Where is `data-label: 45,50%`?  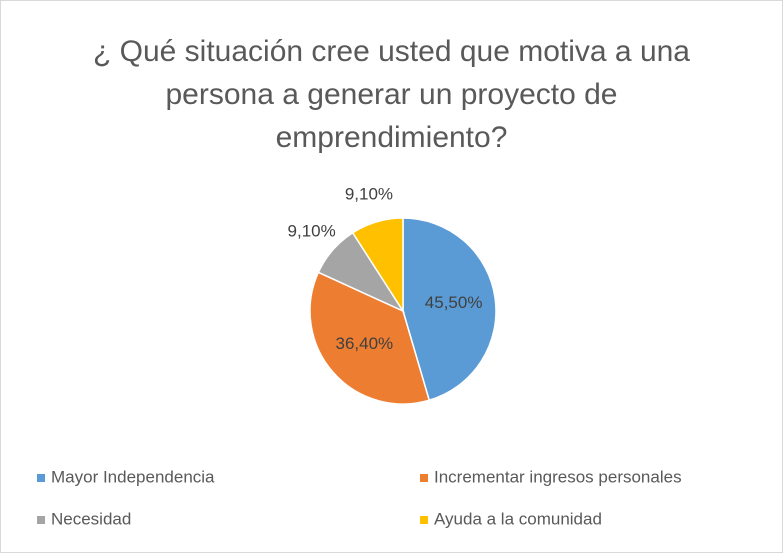 data-label: 45,50% is located at coordinates (454, 302).